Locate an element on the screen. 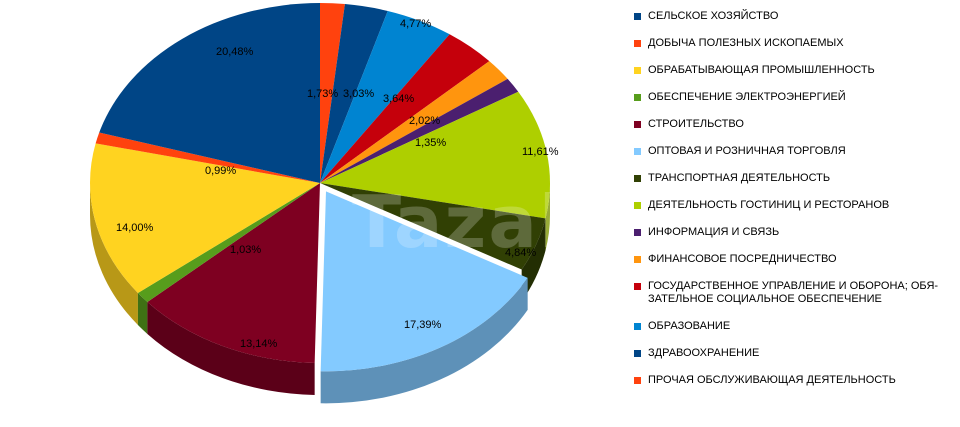 The width and height of the screenshot is (960, 427). legend-item-8: ИНФОРМАЦИЯ И СВЯЗЬ is located at coordinates (794, 235).